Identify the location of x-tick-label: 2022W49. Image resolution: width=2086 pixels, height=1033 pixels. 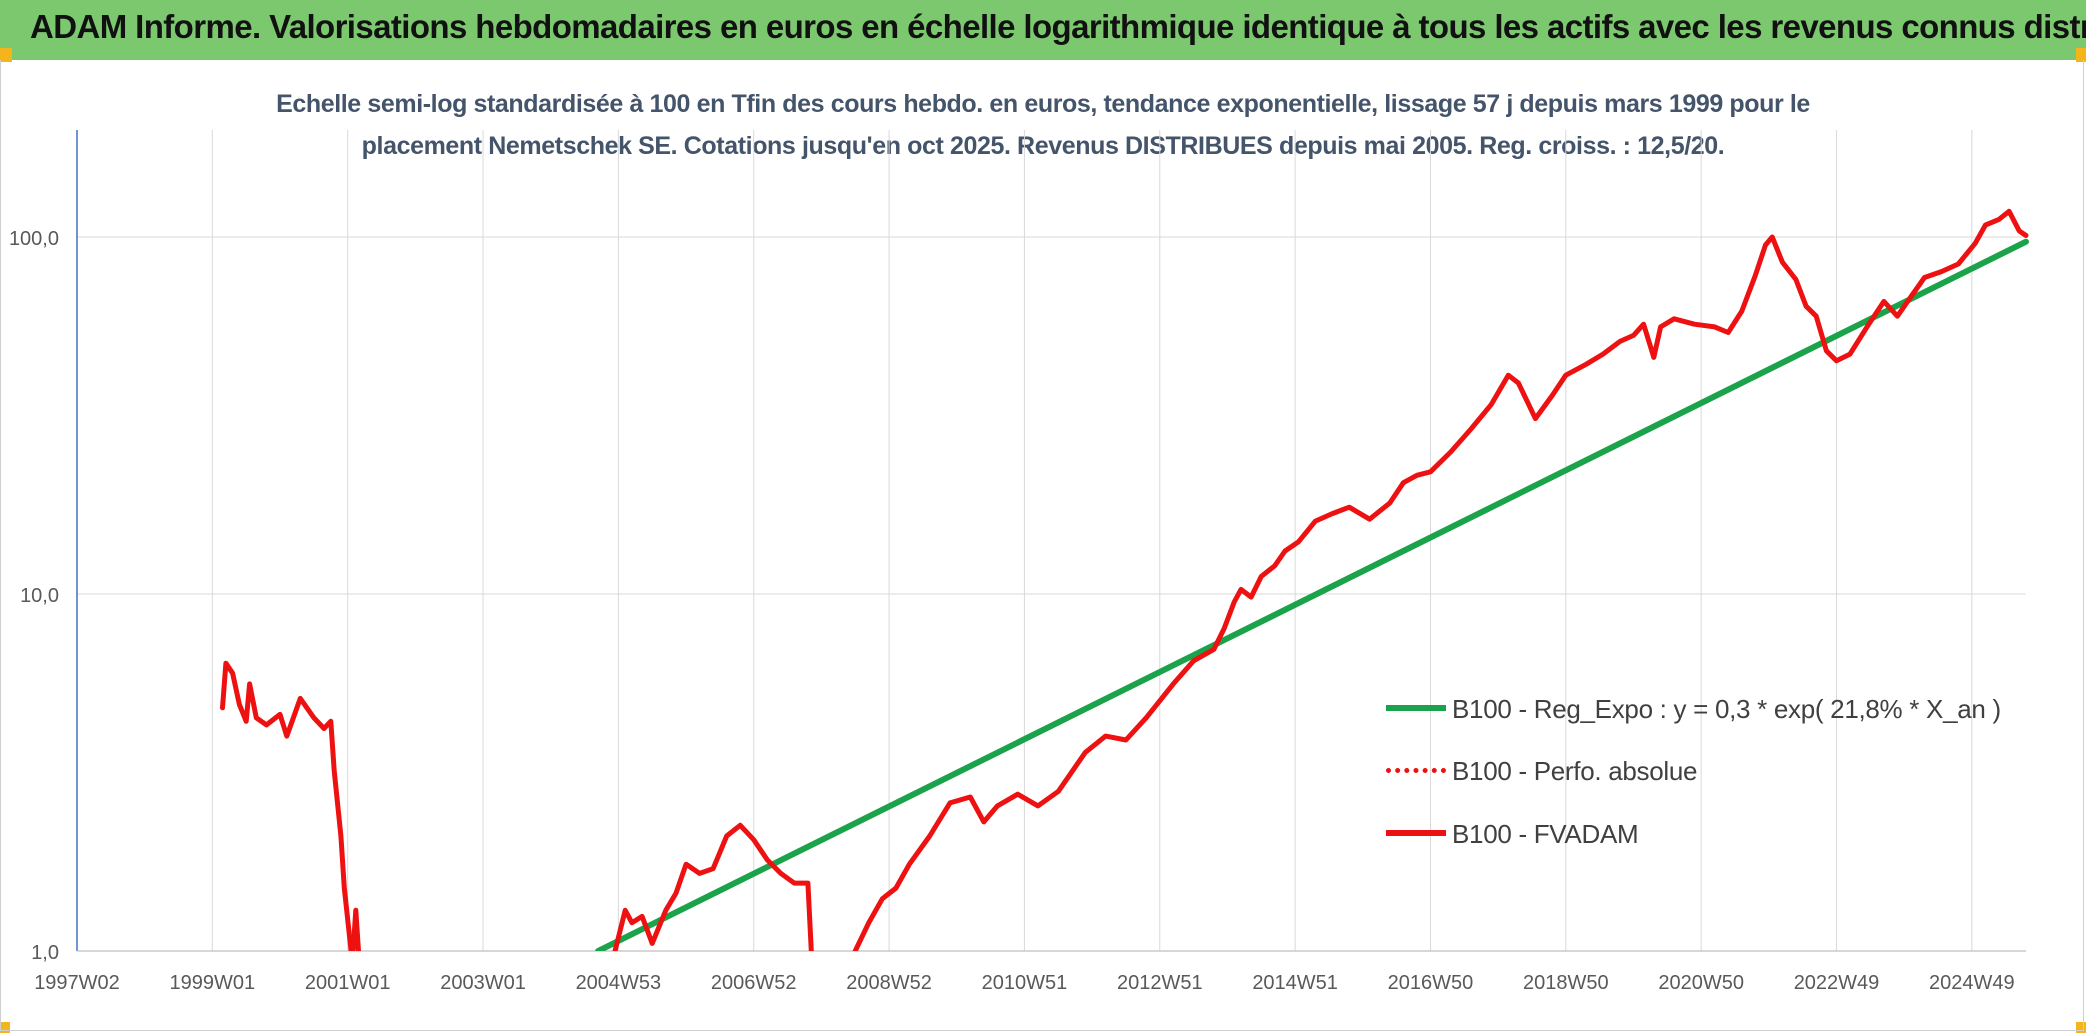
(1837, 983).